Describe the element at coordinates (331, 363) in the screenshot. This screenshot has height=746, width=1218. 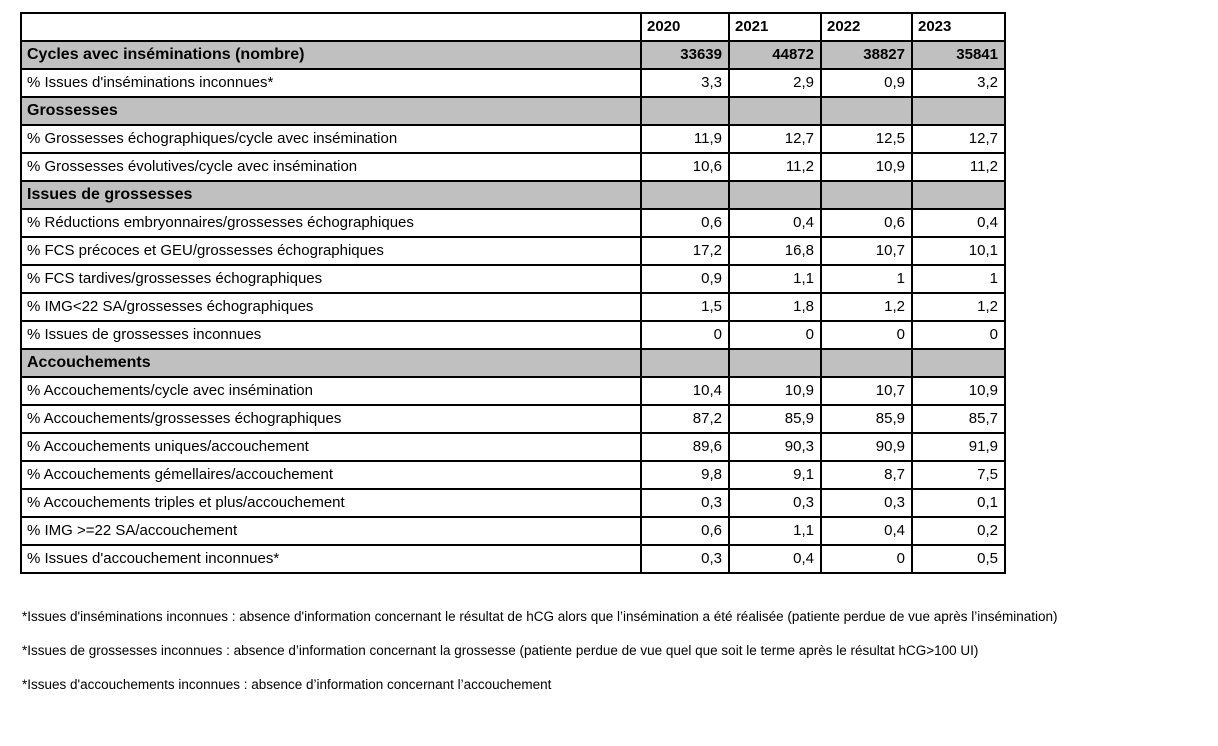
I see `row-label: Accouchements` at that location.